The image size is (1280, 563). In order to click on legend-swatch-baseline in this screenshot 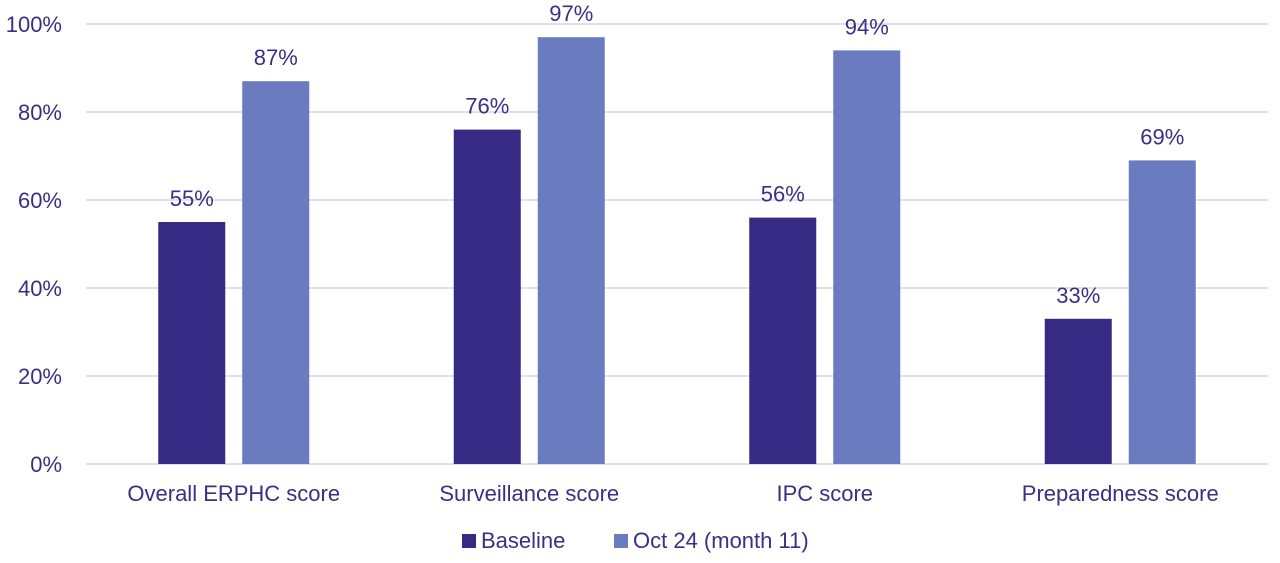, I will do `click(469, 541)`.